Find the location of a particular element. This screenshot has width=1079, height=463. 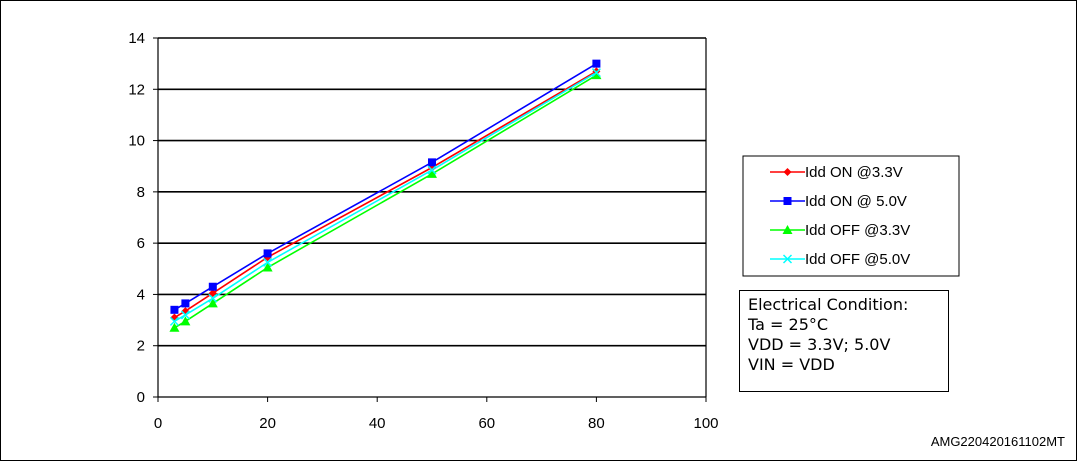

legend-label: Idd OFF @5.0V is located at coordinates (857, 259).